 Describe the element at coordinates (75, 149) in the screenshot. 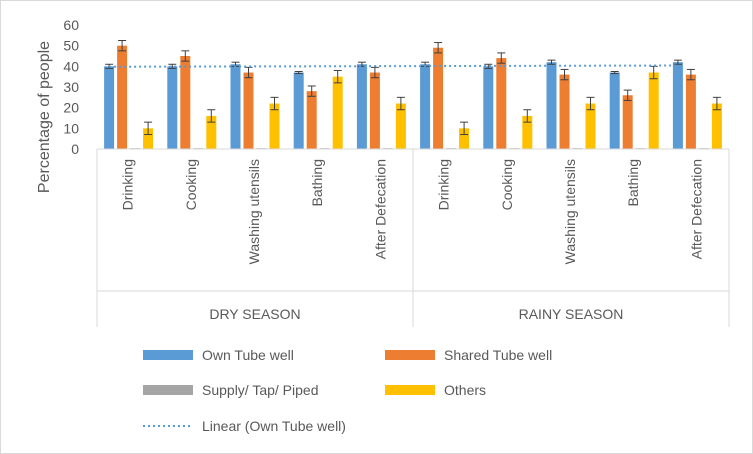

I see `y-tick-label: 0` at that location.